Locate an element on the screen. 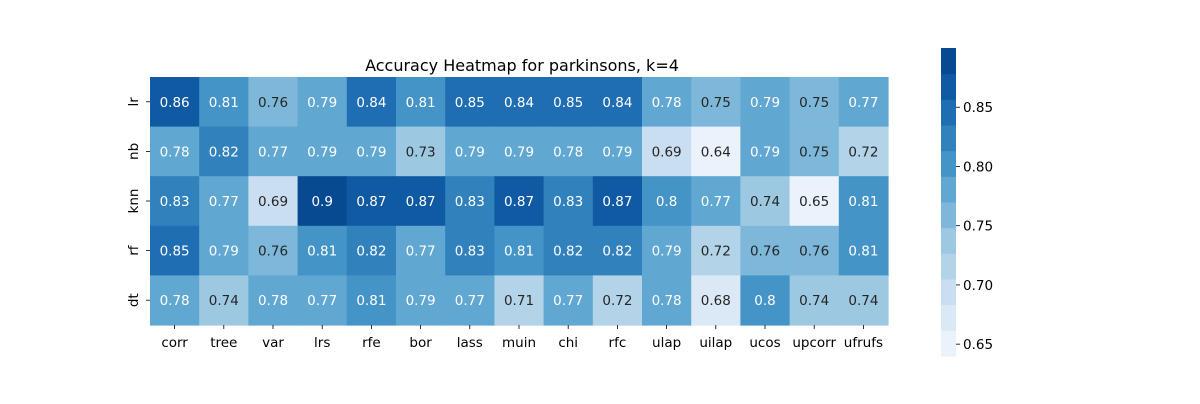 This screenshot has width=1200, height=404. cell-value-label: 0.71 is located at coordinates (519, 301).